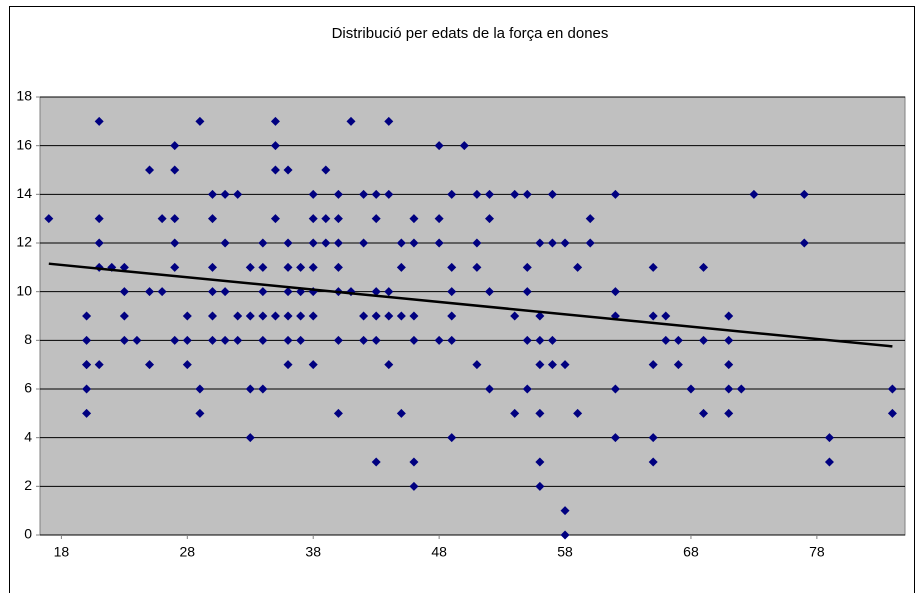 The image size is (919, 593). Describe the element at coordinates (28, 339) in the screenshot. I see `y-tick-label: 8` at that location.